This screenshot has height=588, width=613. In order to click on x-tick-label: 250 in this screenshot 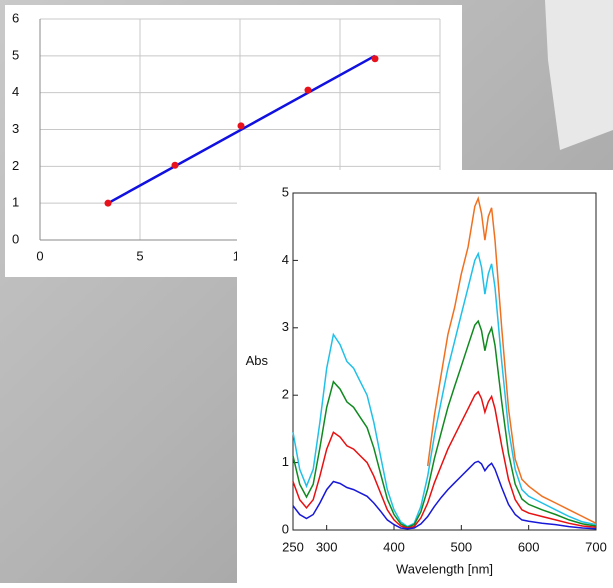, I will do `click(293, 546)`.